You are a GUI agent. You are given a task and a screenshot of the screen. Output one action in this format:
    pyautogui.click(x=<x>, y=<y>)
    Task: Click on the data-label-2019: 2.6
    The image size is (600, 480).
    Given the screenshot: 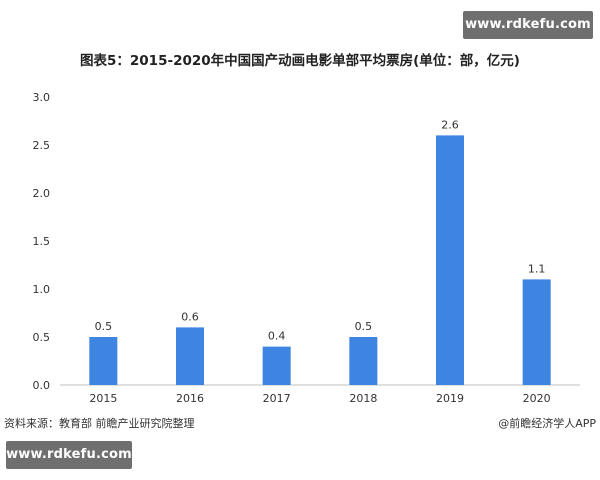 What is the action you would take?
    pyautogui.click(x=450, y=124)
    